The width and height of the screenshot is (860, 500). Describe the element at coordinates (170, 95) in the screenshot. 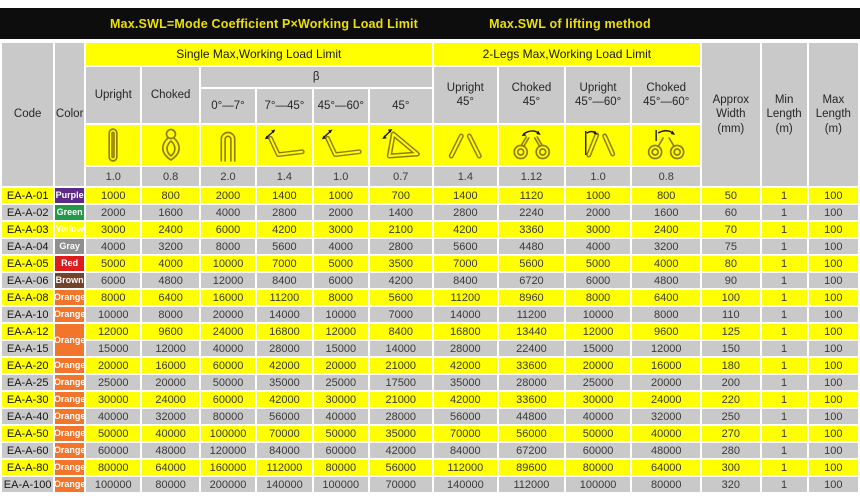

I see `choked-header: Choked` at that location.